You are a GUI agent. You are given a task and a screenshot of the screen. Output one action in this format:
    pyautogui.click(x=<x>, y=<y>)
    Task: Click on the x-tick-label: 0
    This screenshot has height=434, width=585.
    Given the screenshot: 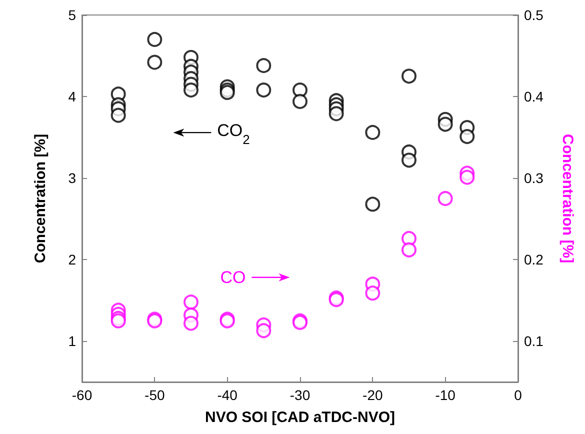 What is the action you would take?
    pyautogui.click(x=518, y=395)
    